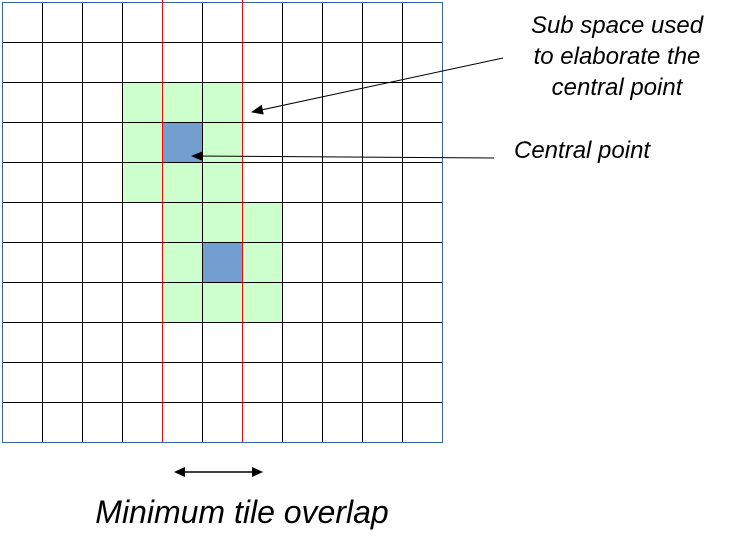  Describe the element at coordinates (582, 150) in the screenshot. I see `central-point-label: Central point` at that location.